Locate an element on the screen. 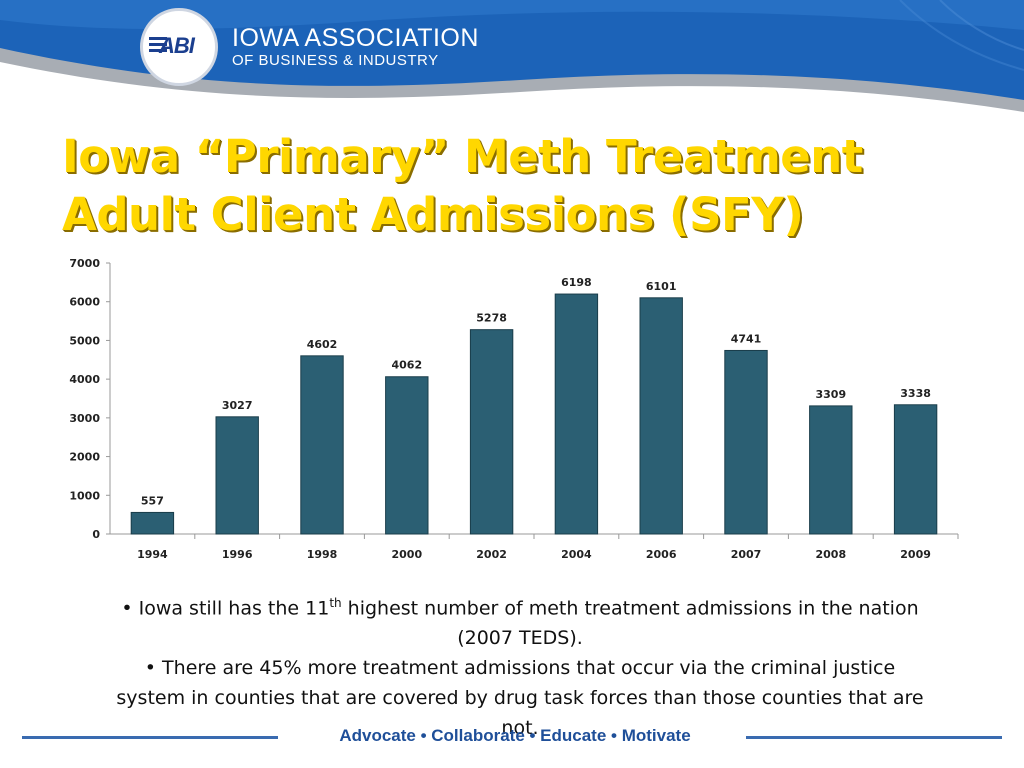 Image resolution: width=1024 pixels, height=768 pixels. bar-2002 is located at coordinates (491, 432).